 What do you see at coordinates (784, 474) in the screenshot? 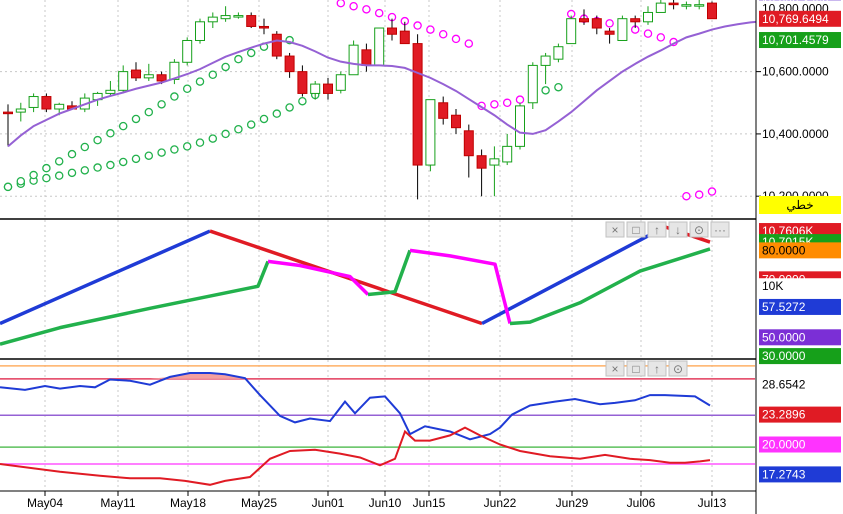
I see `price-tag-label: 17.2743` at bounding box center [784, 474].